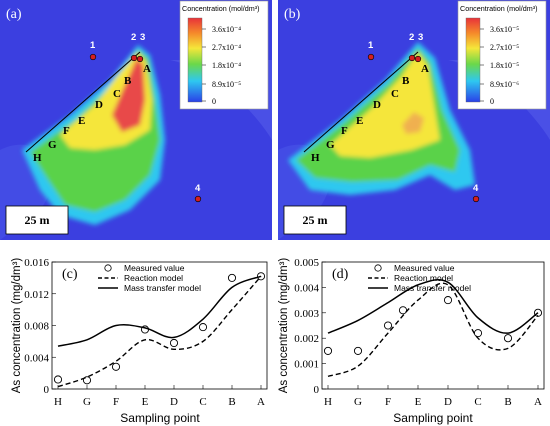 Image resolution: width=550 pixels, height=426 pixels. I want to click on legend-tick-label: 1.8x10⁻⁵, so click(504, 65).